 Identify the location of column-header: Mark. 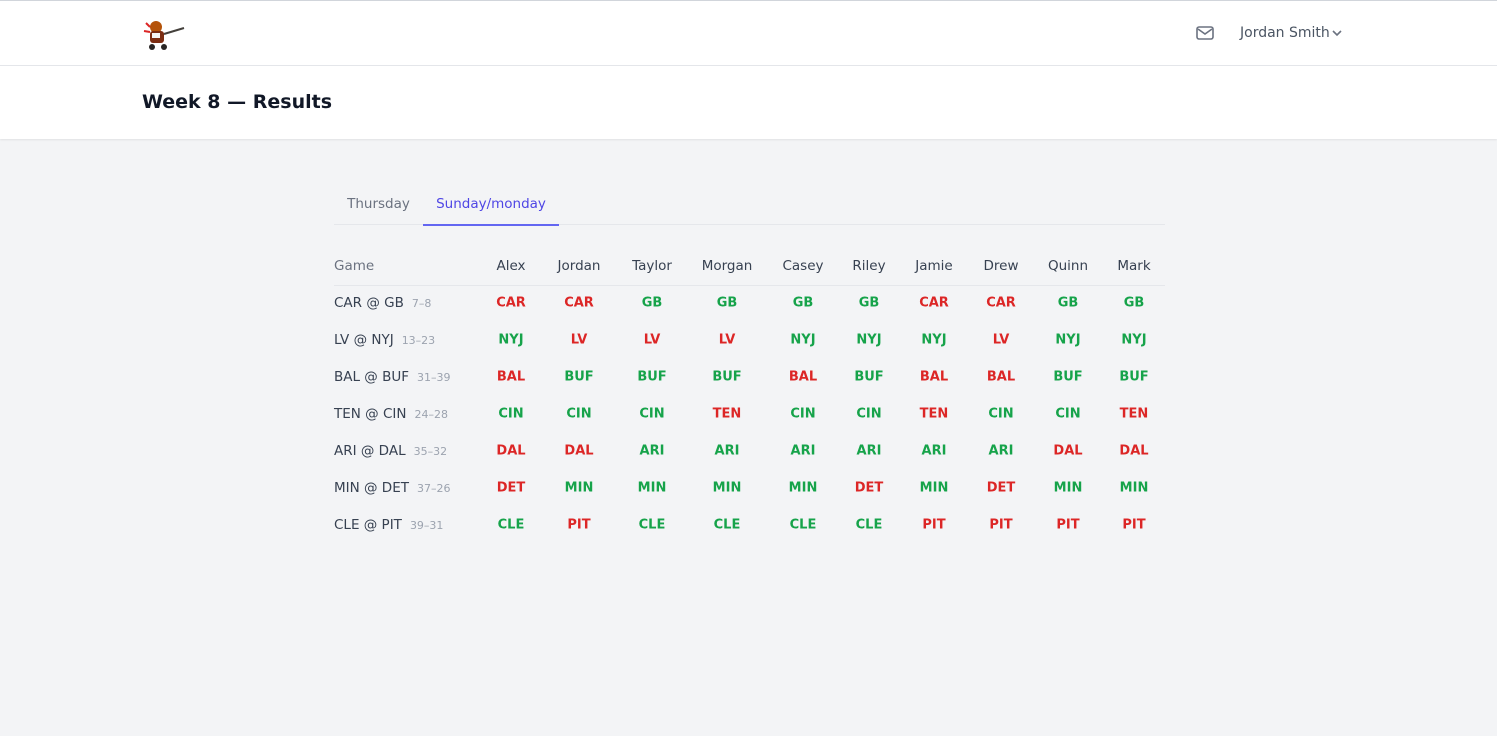
(1134, 266).